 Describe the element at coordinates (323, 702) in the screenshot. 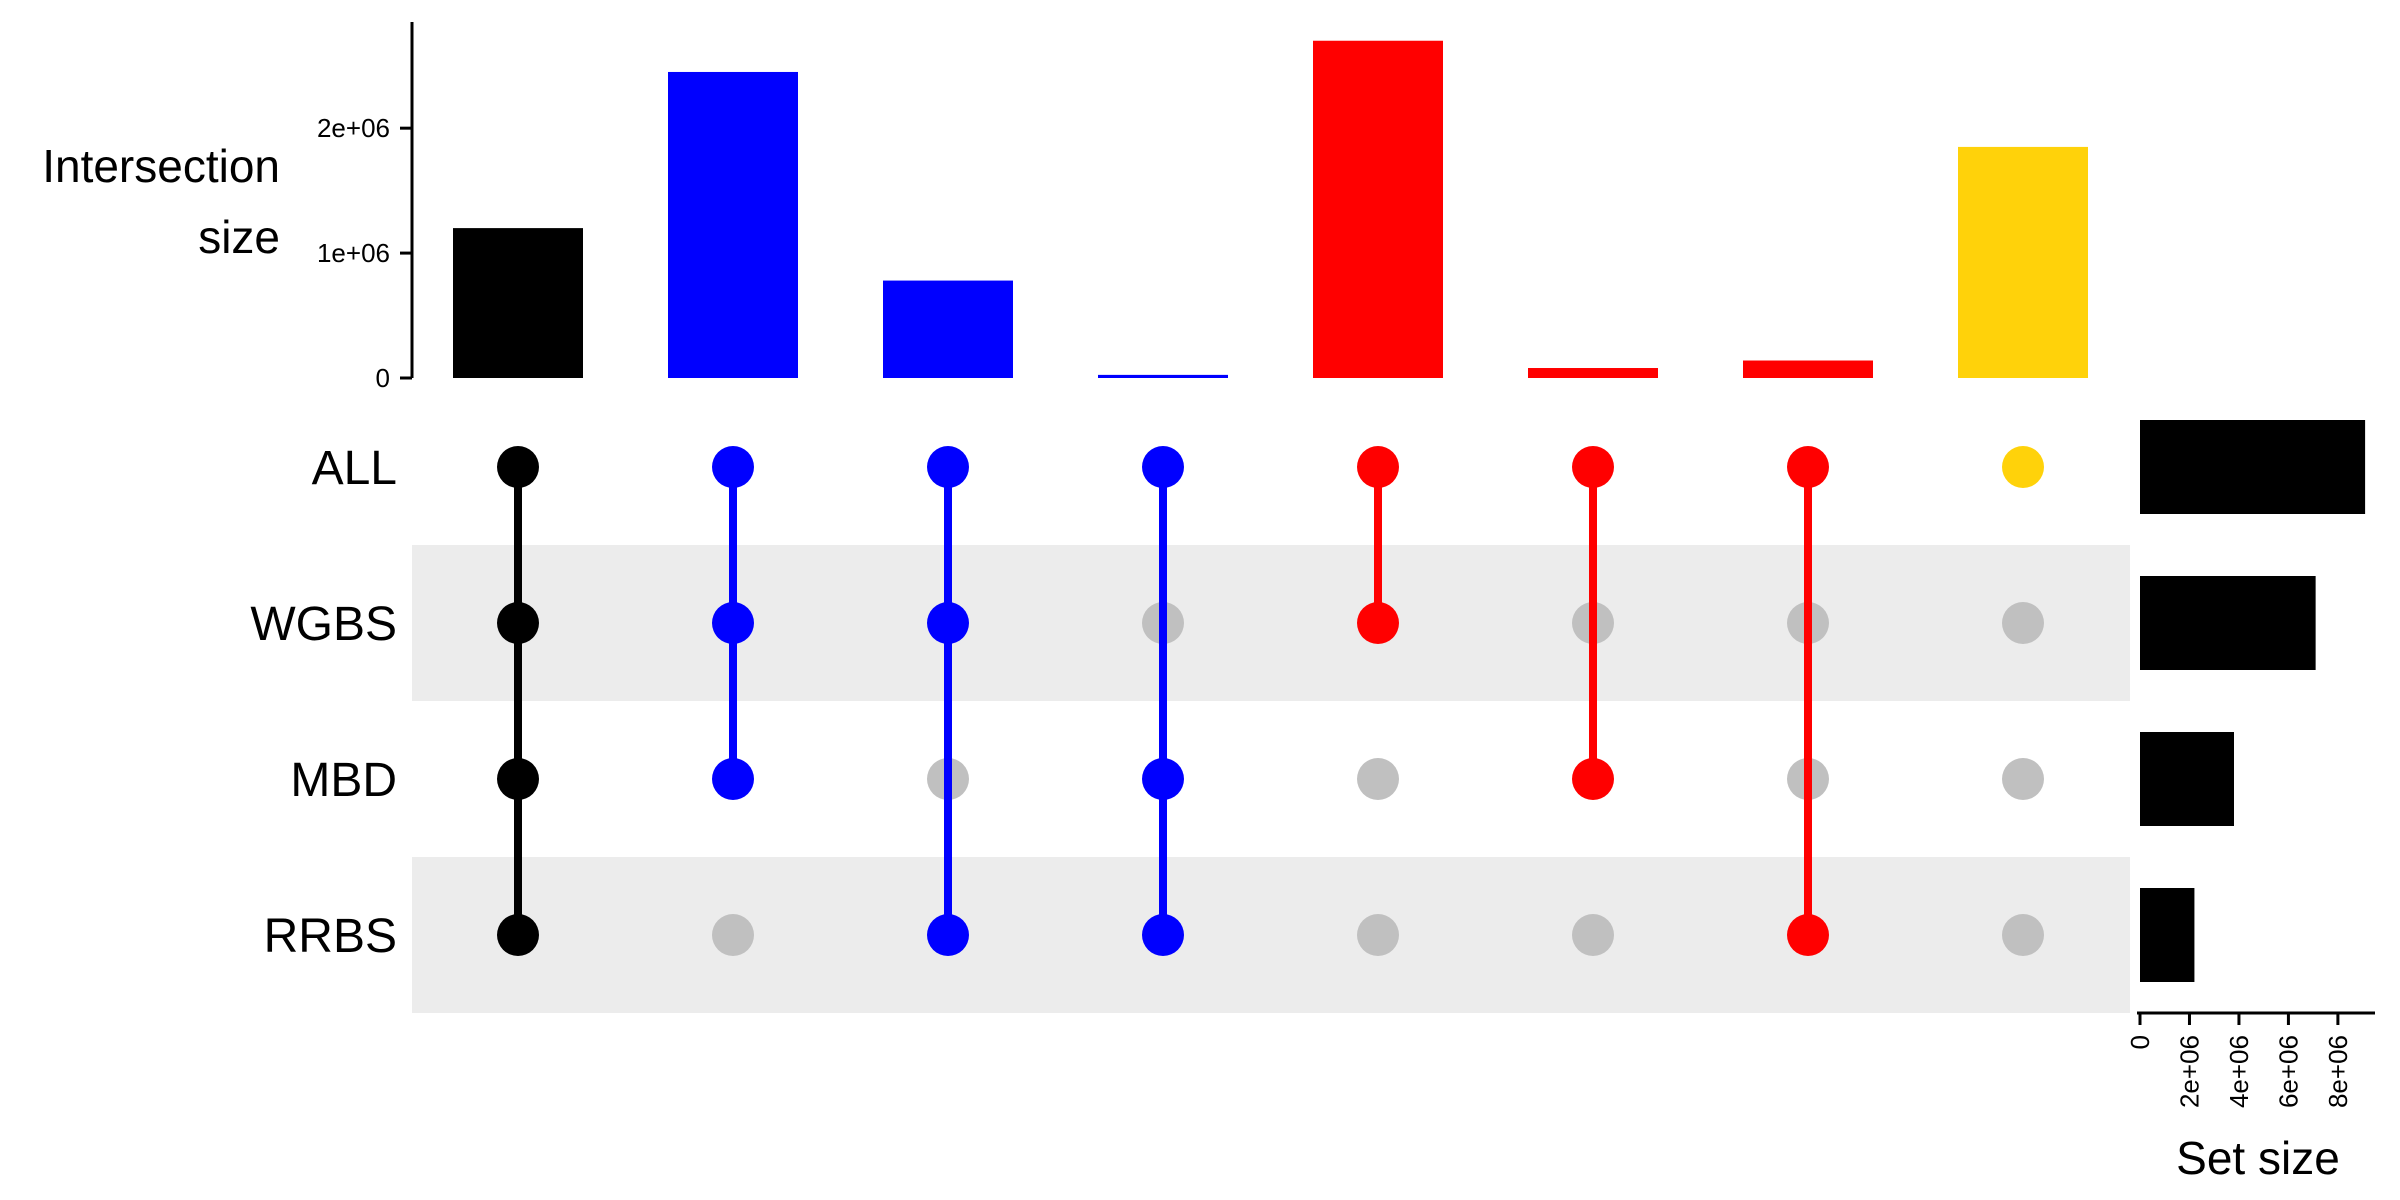

I see `set-labels: ALL WGBS MBD RRBS` at that location.